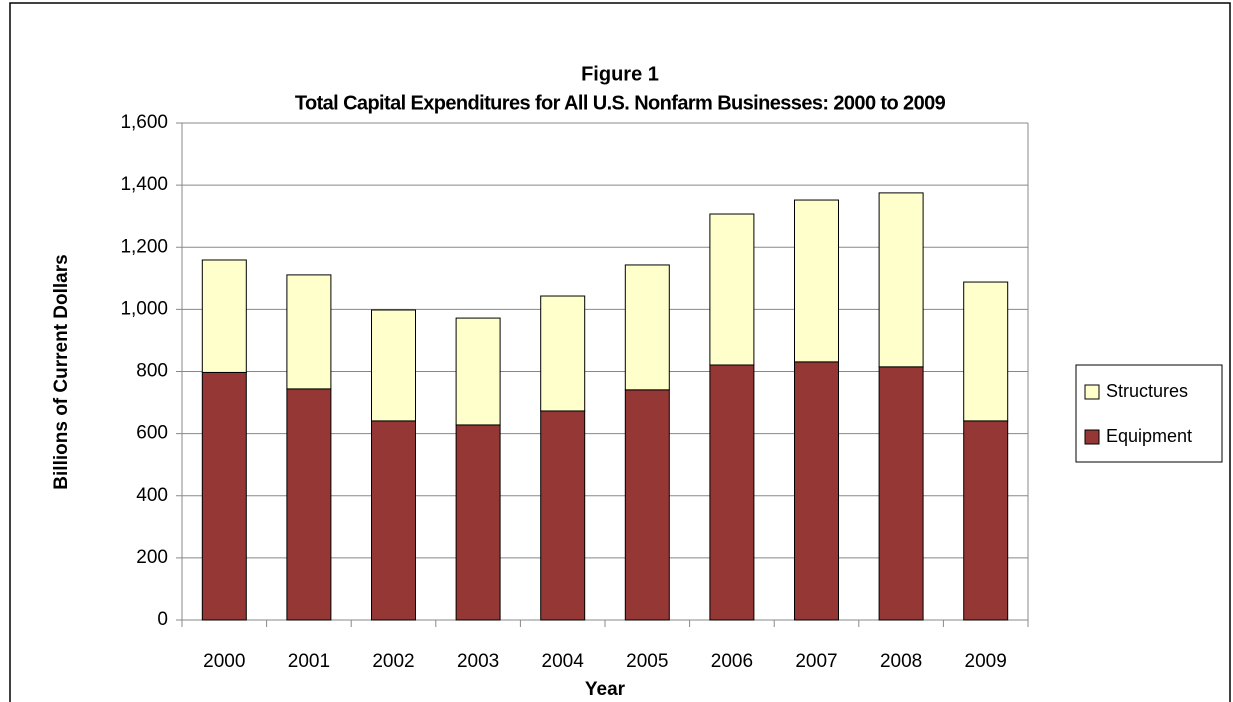  What do you see at coordinates (478, 661) in the screenshot?
I see `x-tick-label: 2003` at bounding box center [478, 661].